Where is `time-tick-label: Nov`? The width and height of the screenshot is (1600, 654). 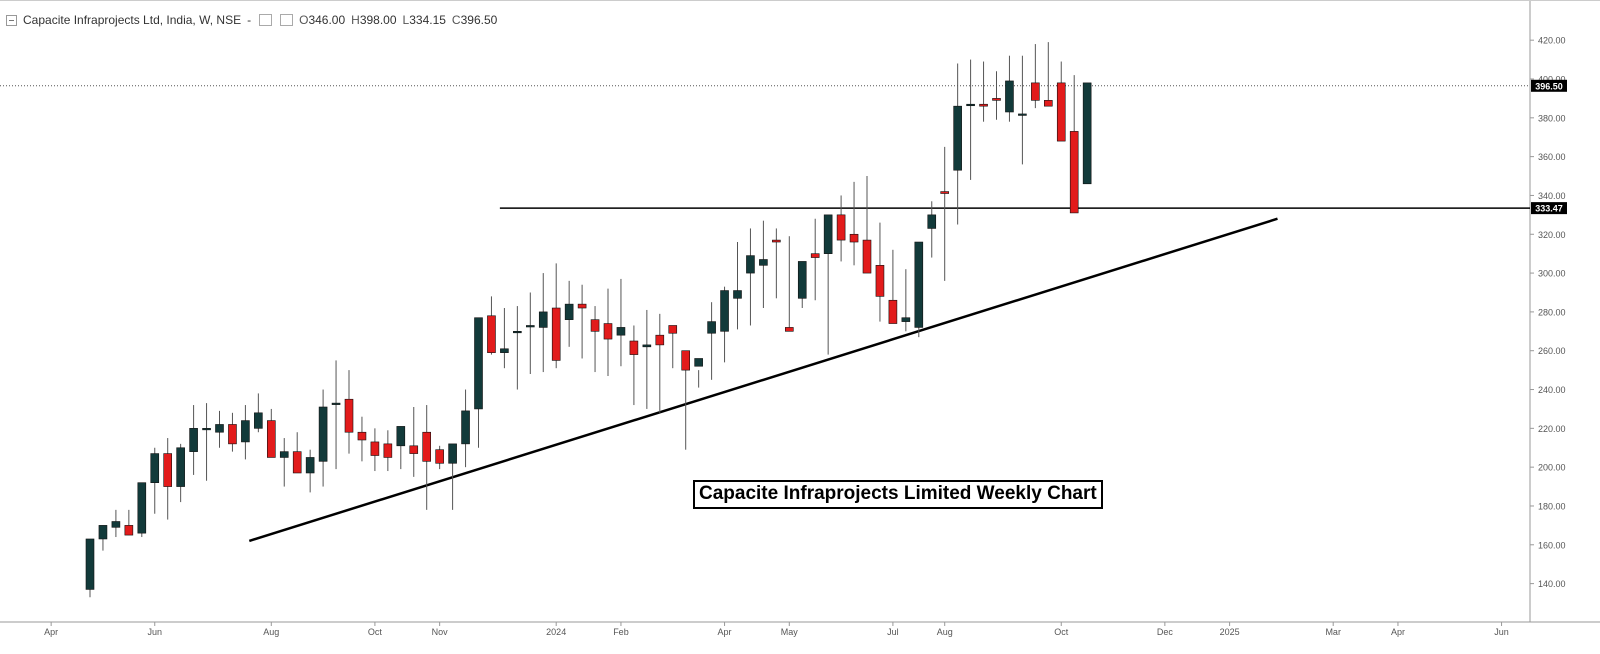 time-tick-label: Nov is located at coordinates (440, 632).